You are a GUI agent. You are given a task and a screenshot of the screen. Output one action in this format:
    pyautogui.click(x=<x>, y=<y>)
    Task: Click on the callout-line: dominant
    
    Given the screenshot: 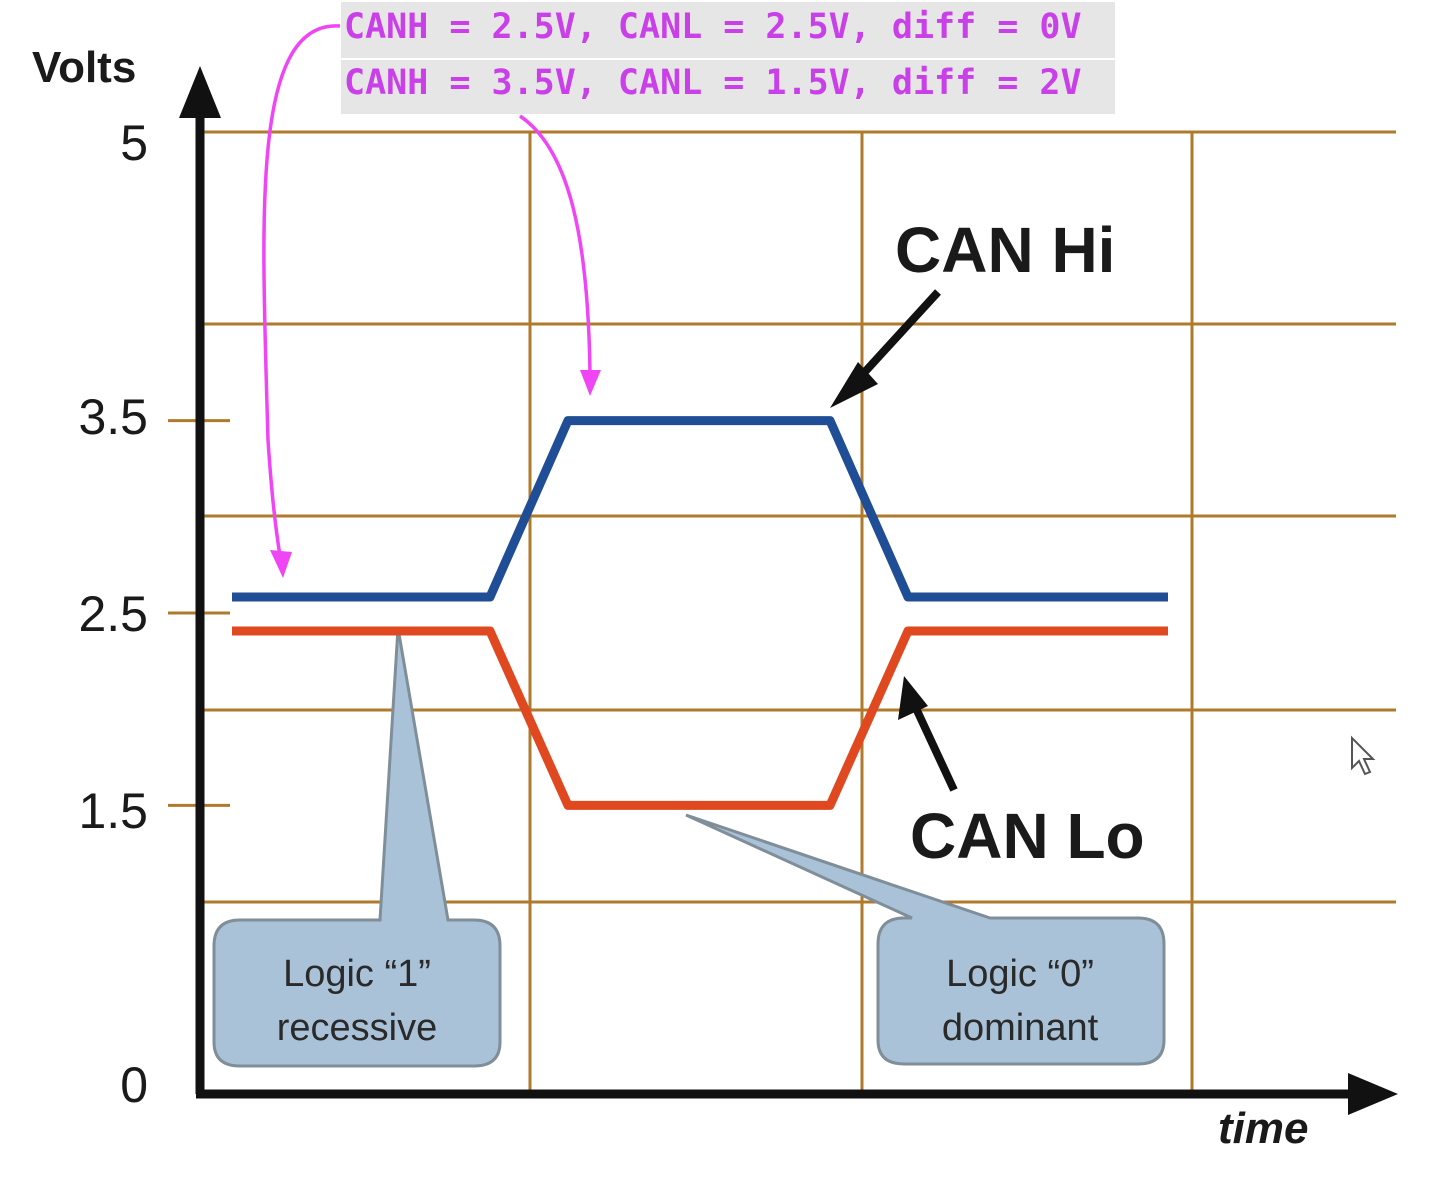 What is the action you would take?
    pyautogui.click(x=1020, y=1028)
    